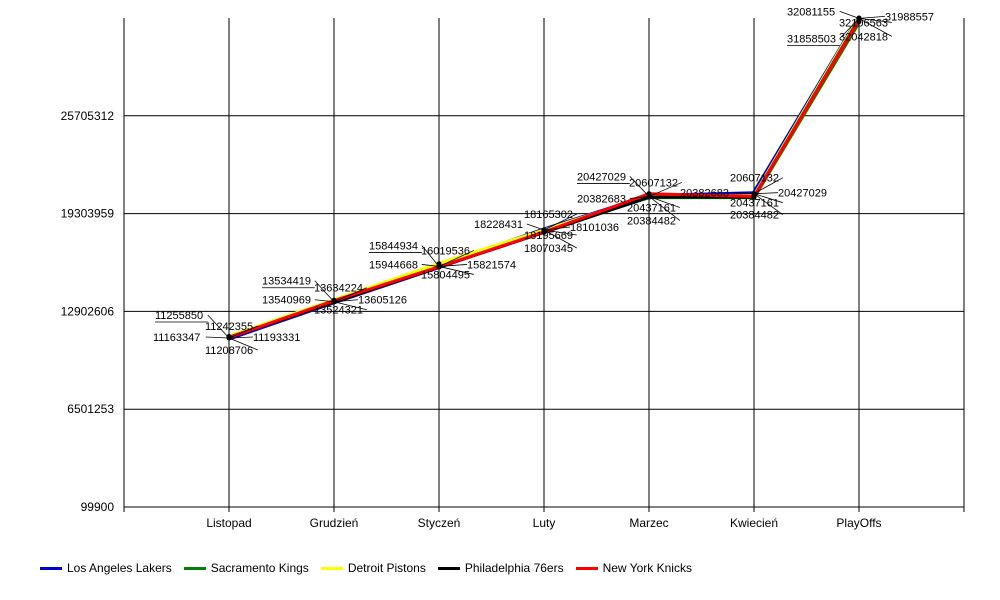 The image size is (1000, 600). I want to click on x-tick-label: Styczeń, so click(439, 523).